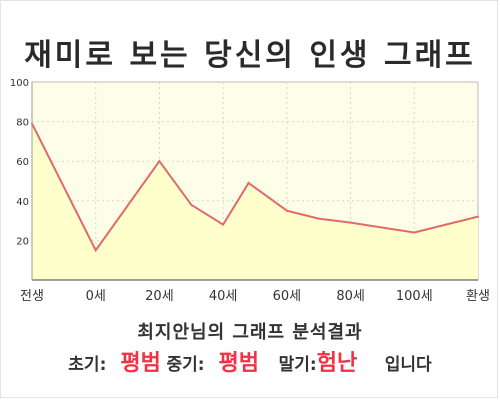 The image size is (500, 400). What do you see at coordinates (239, 363) in the screenshot?
I see `mid-value: 평범` at bounding box center [239, 363].